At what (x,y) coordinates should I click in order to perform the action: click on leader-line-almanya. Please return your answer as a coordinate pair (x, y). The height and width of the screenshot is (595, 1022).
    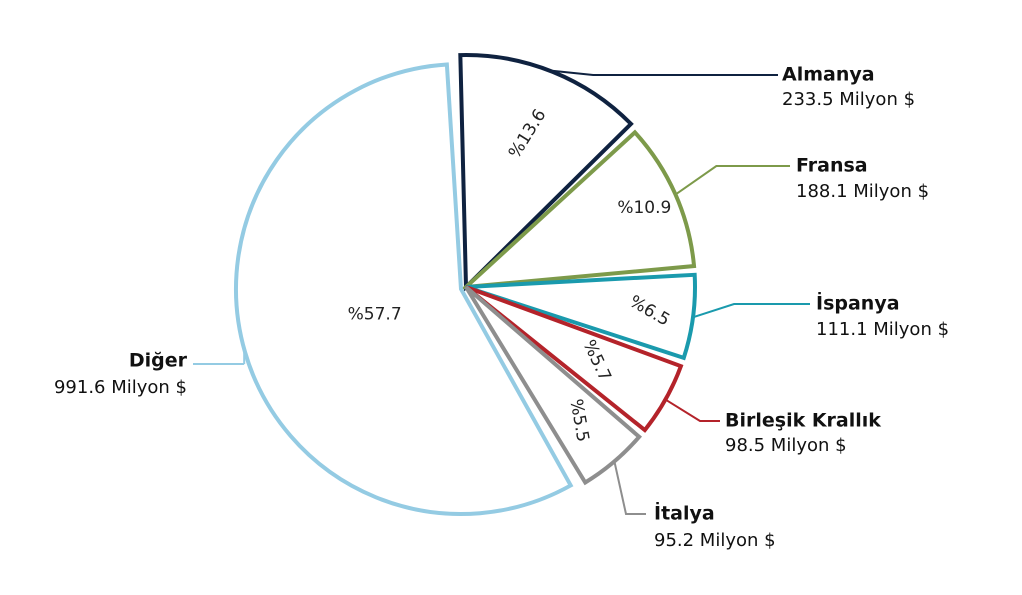
    Looking at the image, I should click on (665, 72).